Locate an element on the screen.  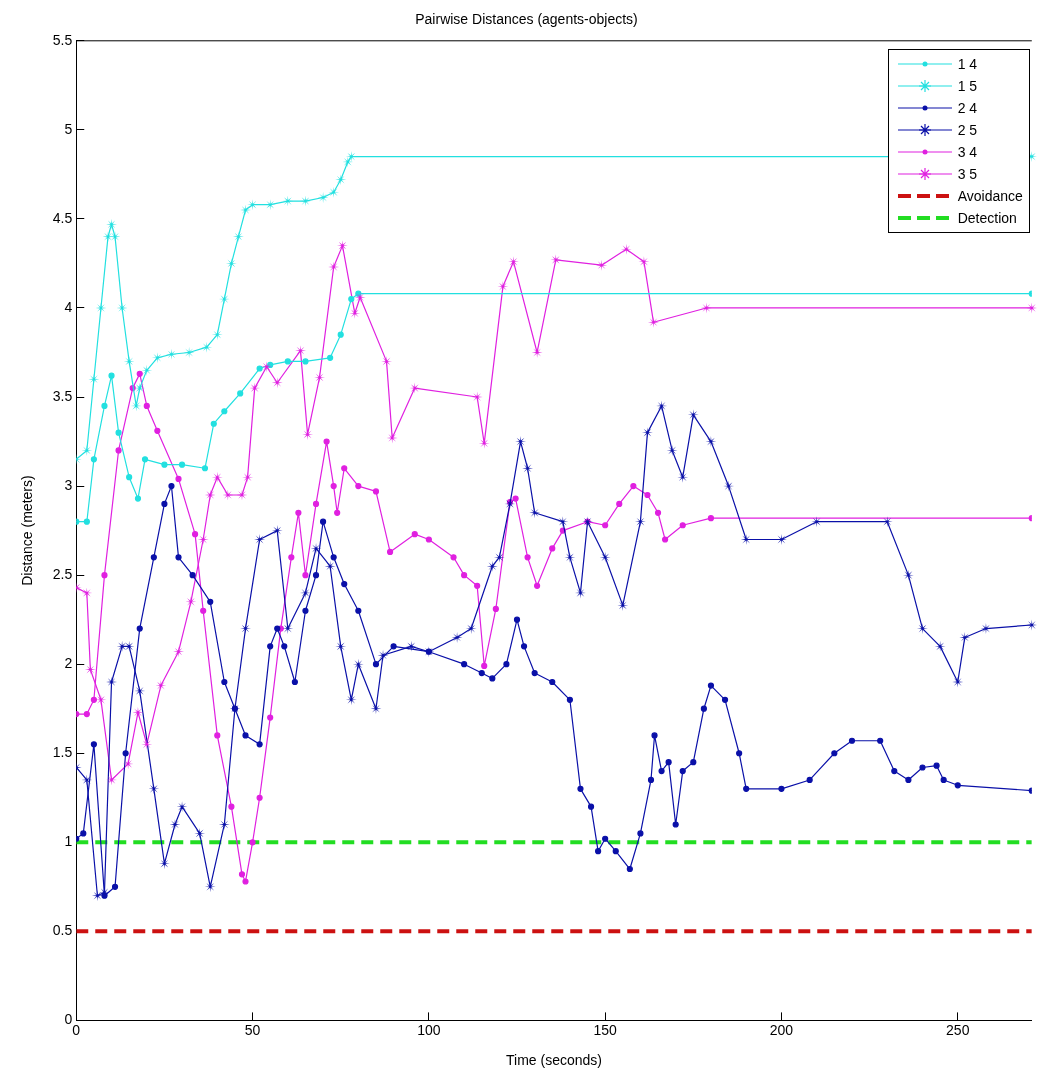
x-axis-title: Time (seconds) is located at coordinates (554, 1060).